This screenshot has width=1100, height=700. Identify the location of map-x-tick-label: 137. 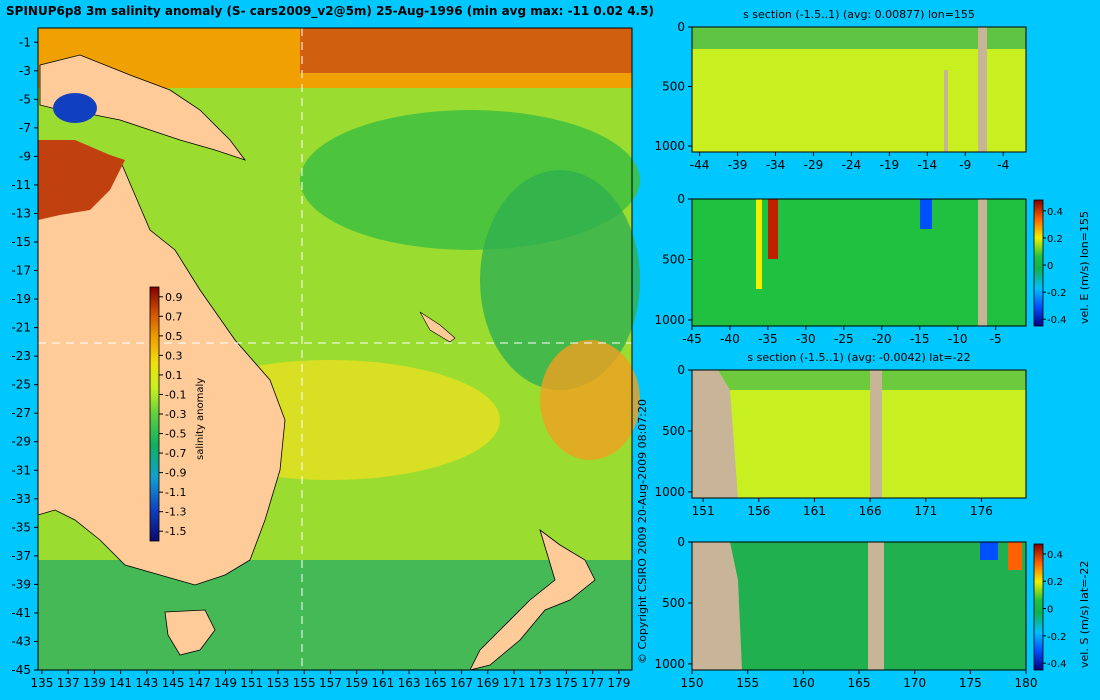
(68, 683).